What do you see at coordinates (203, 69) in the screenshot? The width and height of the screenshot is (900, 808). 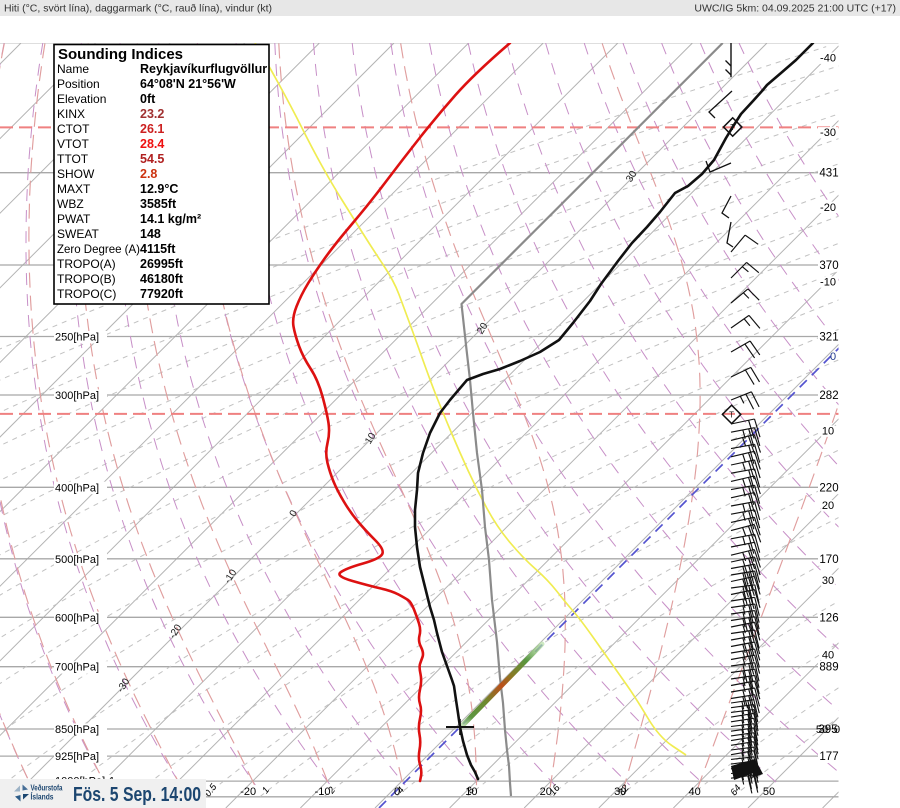 I see `svg-text: Reykjavíkurflugvöllur` at bounding box center [203, 69].